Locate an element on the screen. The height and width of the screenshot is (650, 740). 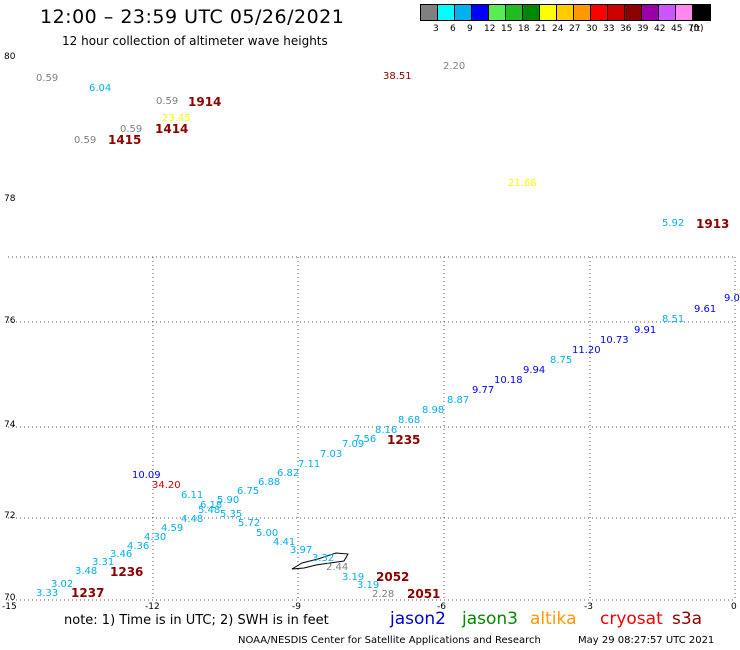
legend-label: 36 is located at coordinates (626, 29).